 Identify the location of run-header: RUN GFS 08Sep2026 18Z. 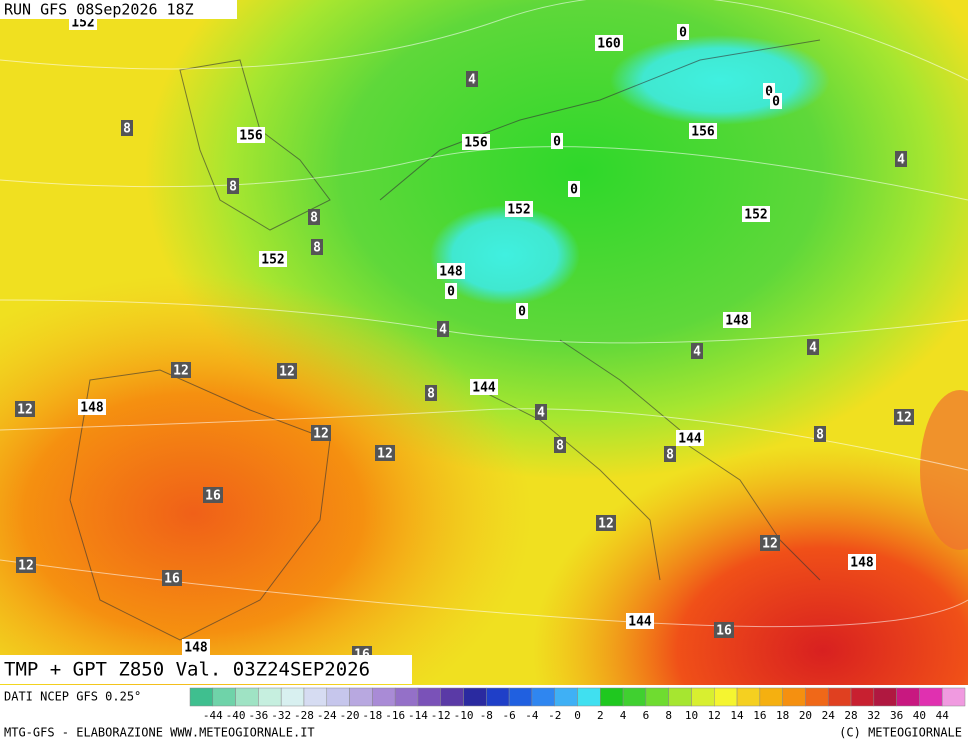
(99, 10).